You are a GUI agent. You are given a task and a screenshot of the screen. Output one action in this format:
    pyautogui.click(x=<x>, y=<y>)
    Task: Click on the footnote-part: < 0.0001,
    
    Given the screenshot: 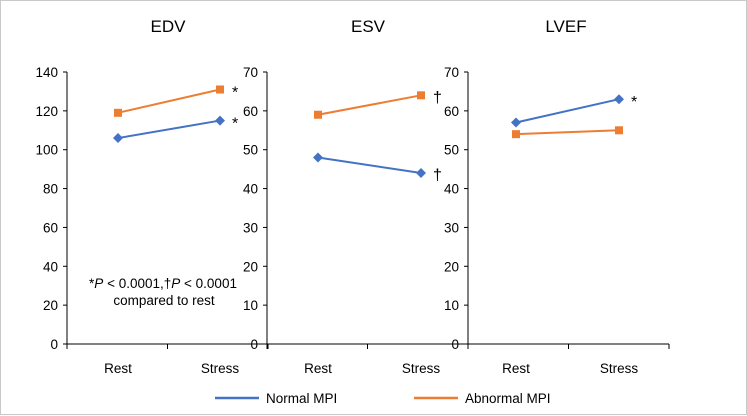 What is the action you would take?
    pyautogui.click(x=133, y=283)
    